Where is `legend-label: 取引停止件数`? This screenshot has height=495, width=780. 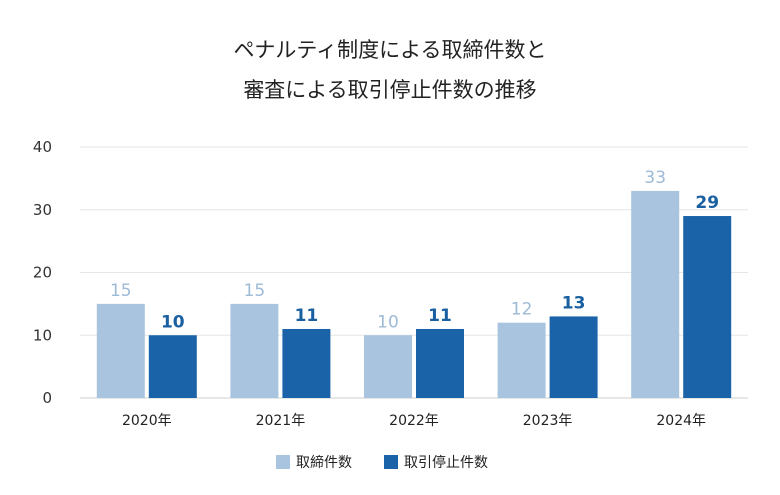 legend-label: 取引停止件数 is located at coordinates (446, 462).